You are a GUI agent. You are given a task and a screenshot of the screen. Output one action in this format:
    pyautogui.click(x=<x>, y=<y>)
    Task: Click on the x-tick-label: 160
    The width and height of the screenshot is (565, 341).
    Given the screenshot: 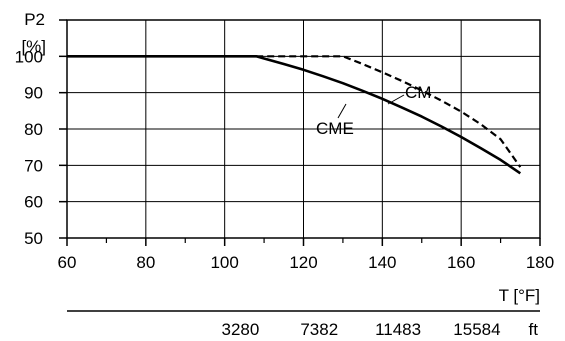 What is the action you would take?
    pyautogui.click(x=461, y=262)
    